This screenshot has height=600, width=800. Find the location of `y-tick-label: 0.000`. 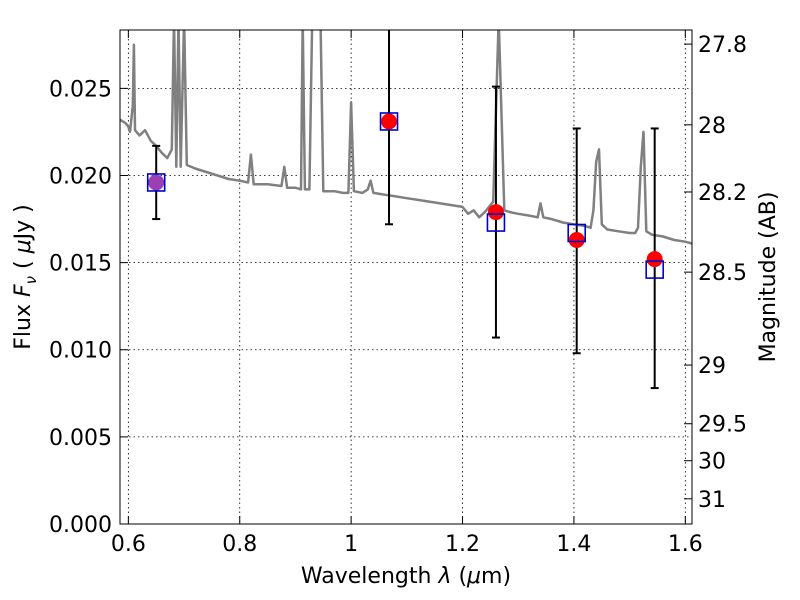

y-tick-label: 0.000 is located at coordinates (80, 525).